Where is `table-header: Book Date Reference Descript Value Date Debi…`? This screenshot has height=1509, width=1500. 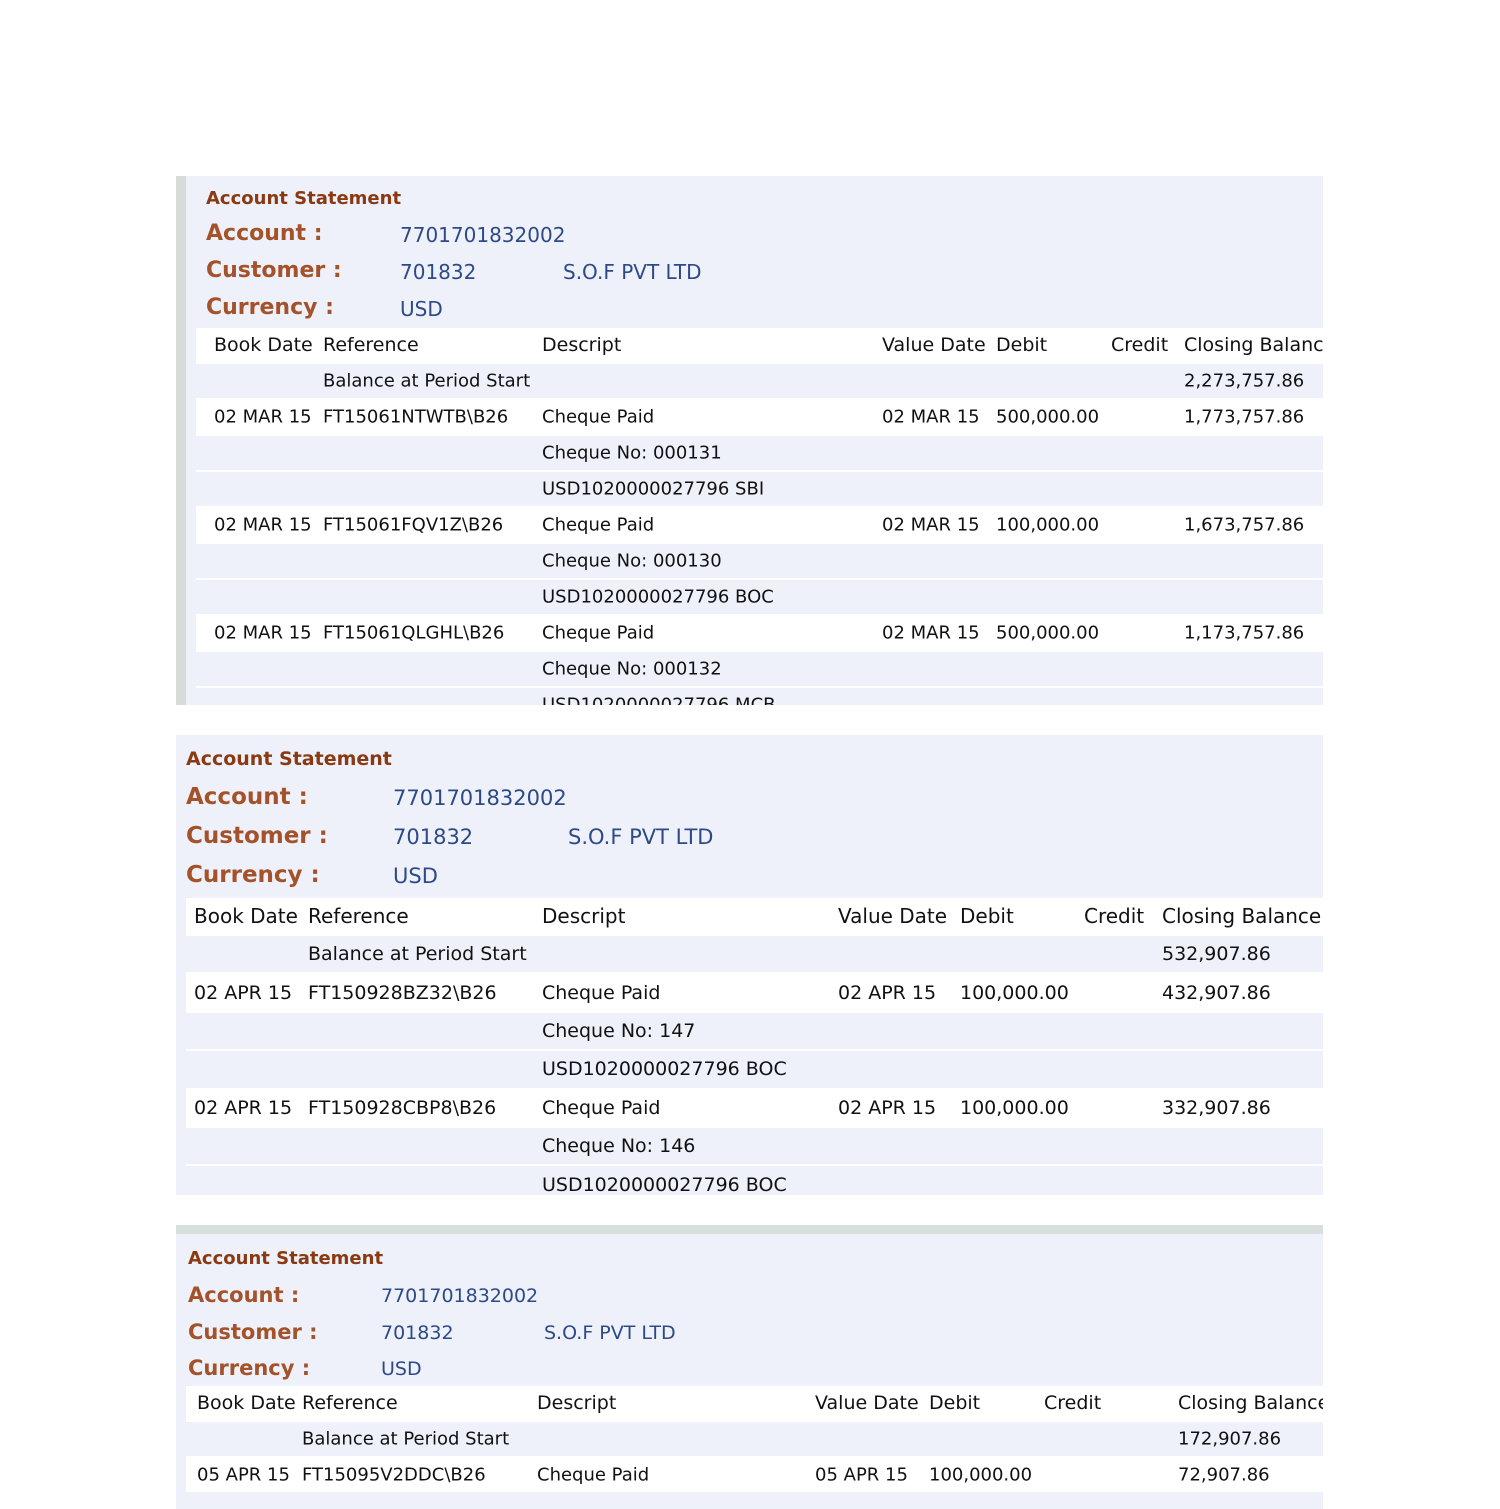 table-header: Book Date Reference Descript Value Date Debi… is located at coordinates (759, 345).